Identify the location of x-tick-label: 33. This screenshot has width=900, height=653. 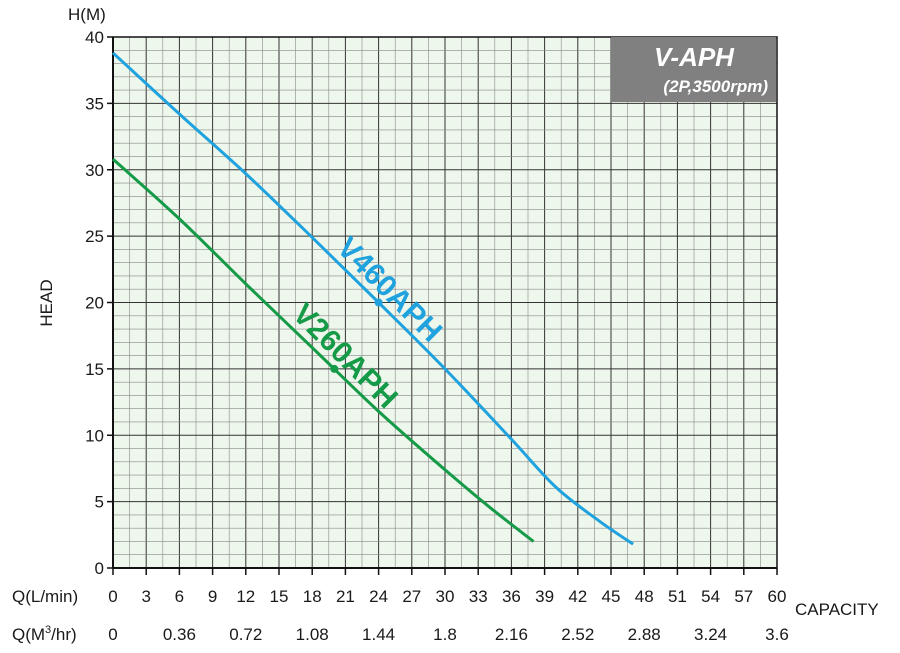
(478, 596).